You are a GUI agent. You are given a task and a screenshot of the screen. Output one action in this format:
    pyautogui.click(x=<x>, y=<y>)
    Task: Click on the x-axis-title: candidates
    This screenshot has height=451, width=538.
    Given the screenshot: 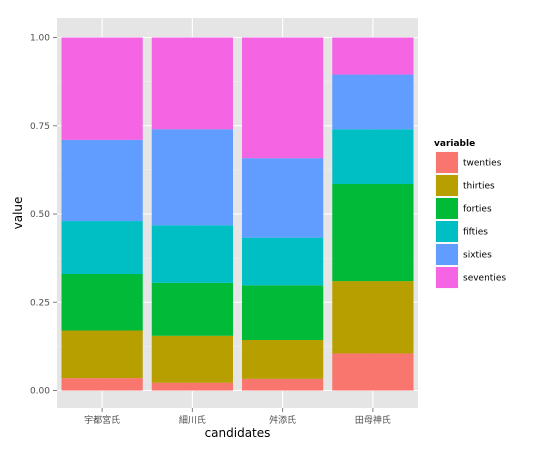 What is the action you would take?
    pyautogui.click(x=238, y=433)
    